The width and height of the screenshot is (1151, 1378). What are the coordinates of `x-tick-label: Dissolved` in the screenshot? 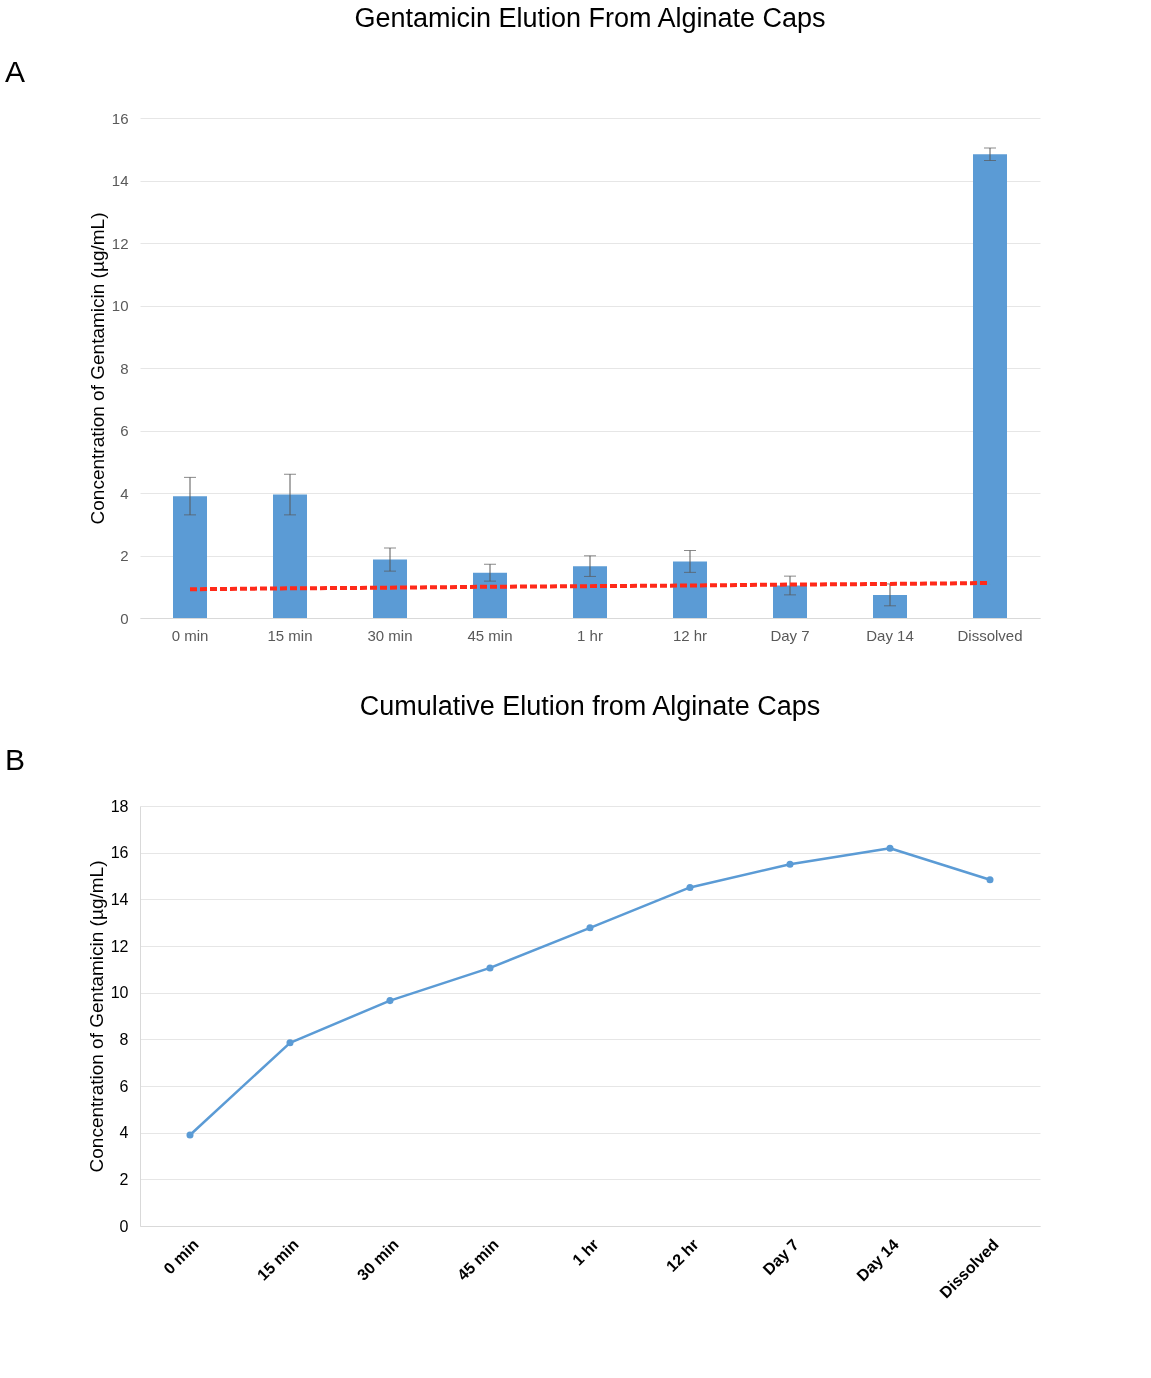 It's located at (990, 635).